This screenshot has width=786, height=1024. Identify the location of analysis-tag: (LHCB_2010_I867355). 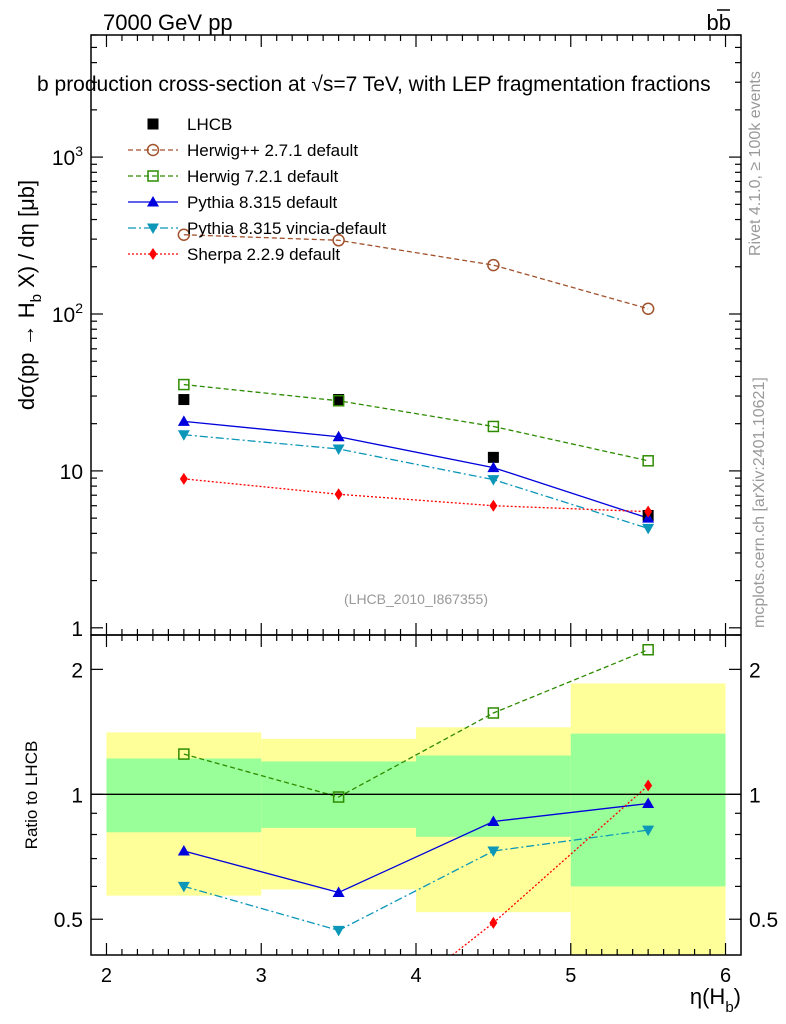
(416, 599).